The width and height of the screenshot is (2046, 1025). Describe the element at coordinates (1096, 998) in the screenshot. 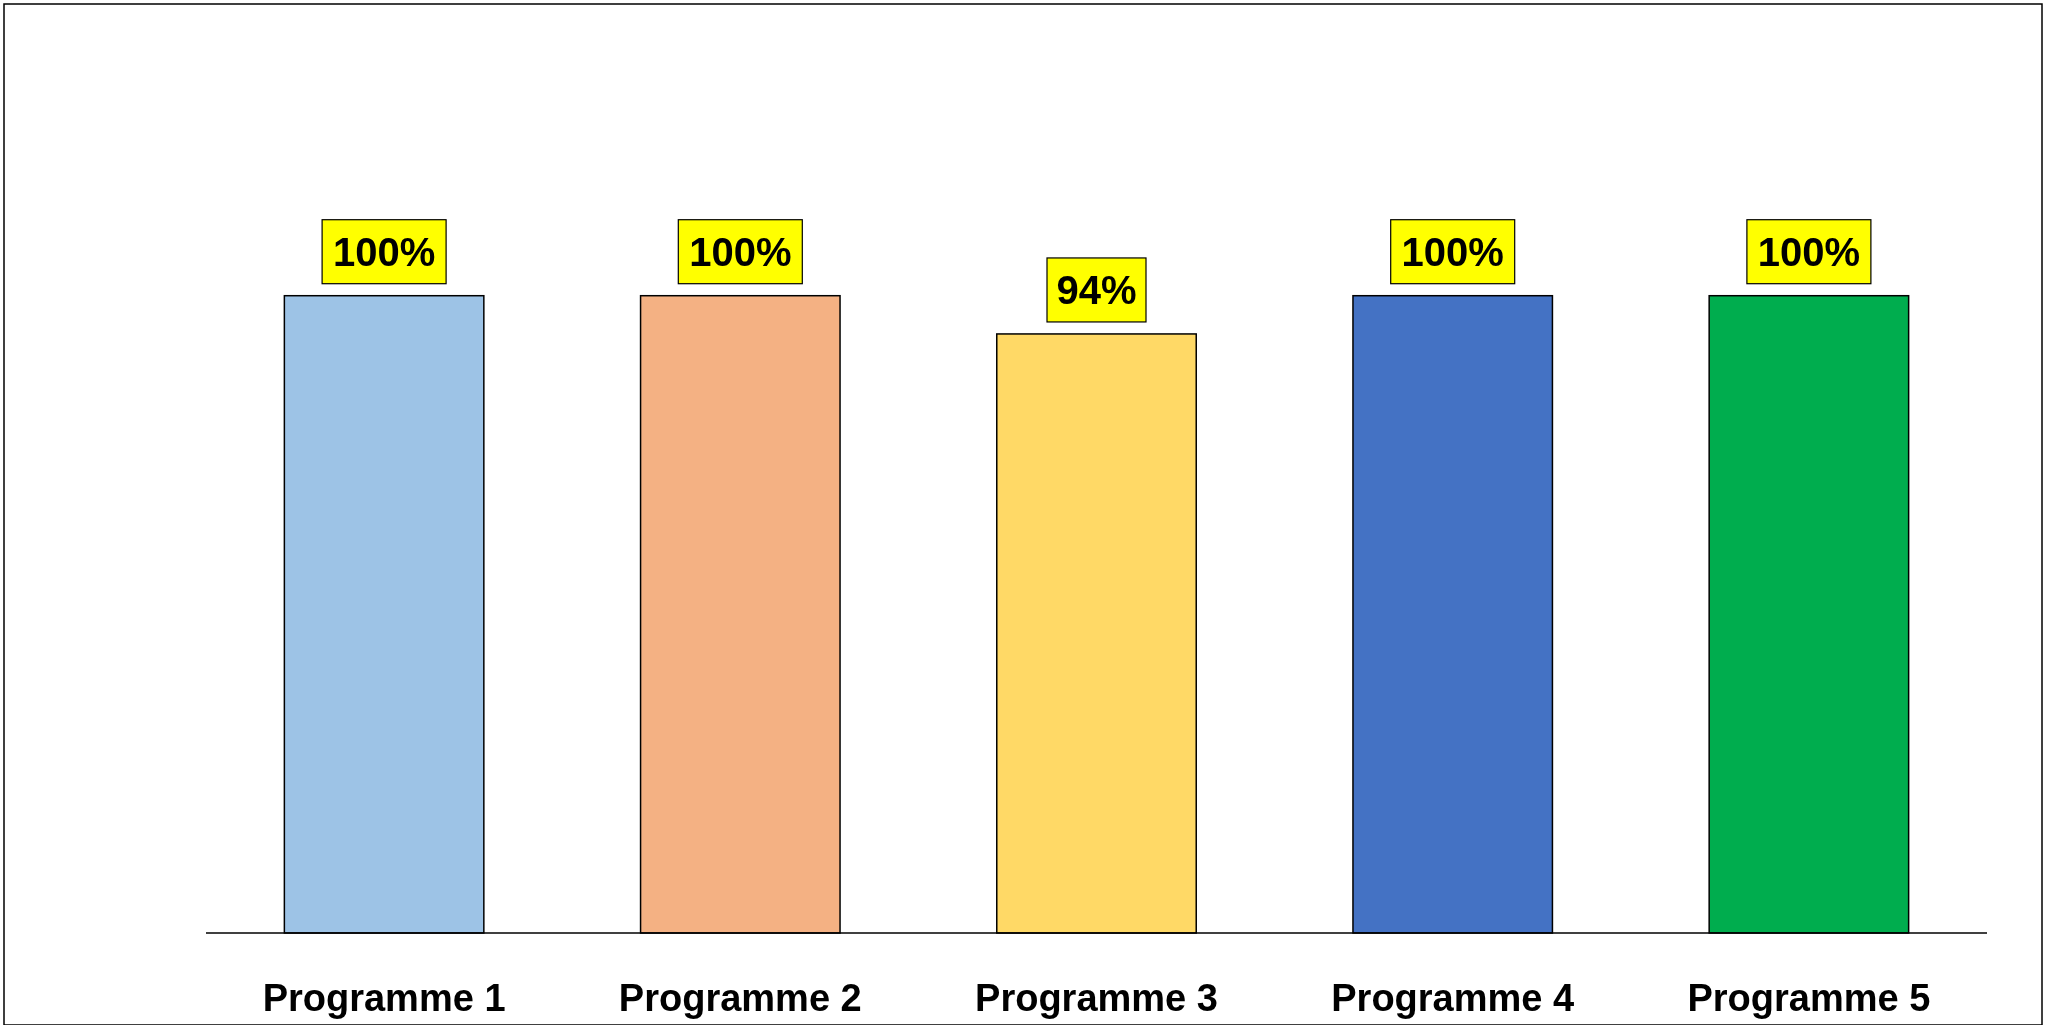

I see `x-tick-label: Programme 3` at that location.